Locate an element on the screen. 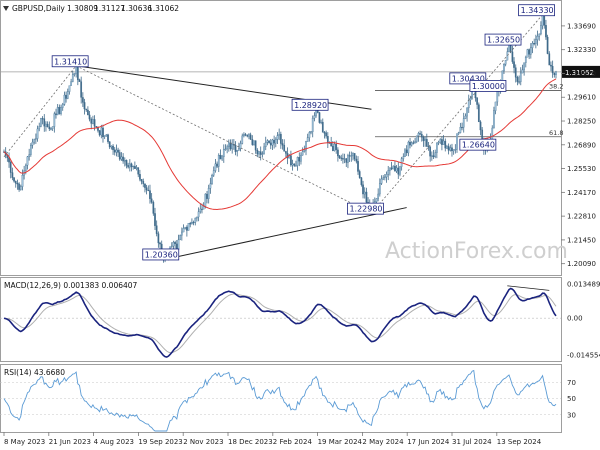  price-y-tick-label: 1.30970 is located at coordinates (581, 74).